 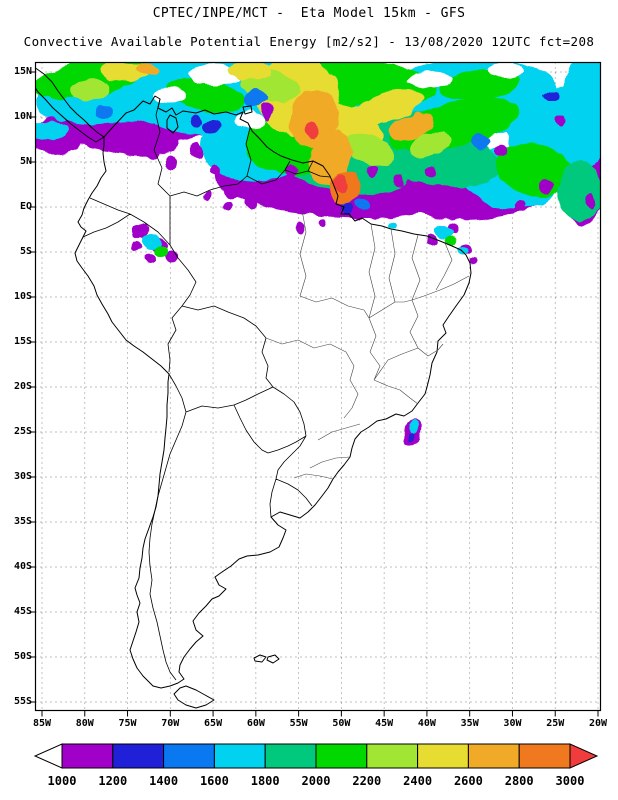 What do you see at coordinates (22, 296) in the screenshot?
I see `lat-label: 10S` at bounding box center [22, 296].